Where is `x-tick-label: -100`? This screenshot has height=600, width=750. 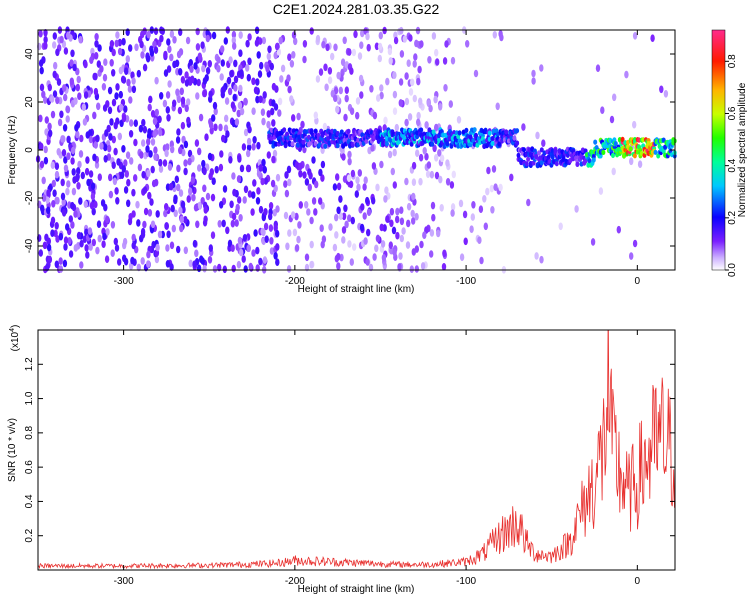 x-tick-label: -100 is located at coordinates (466, 281).